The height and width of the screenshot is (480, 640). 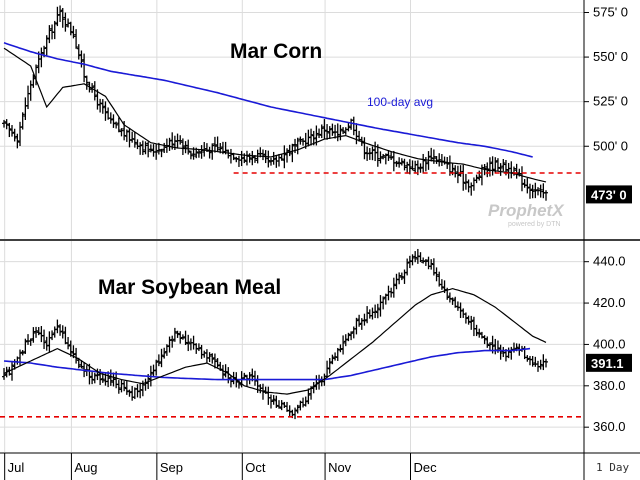 I want to click on corn-last-value-text: 473' 0, so click(x=609, y=194).